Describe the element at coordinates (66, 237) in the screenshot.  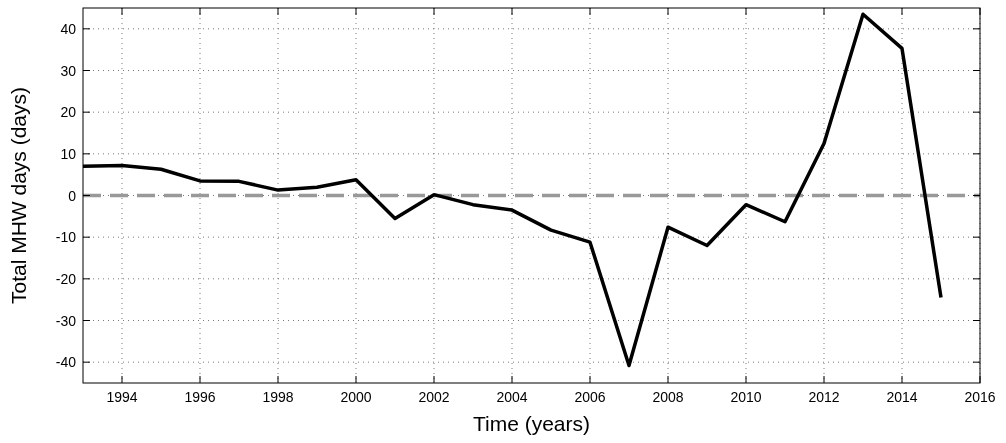
I see `y-tick-label: -10` at that location.